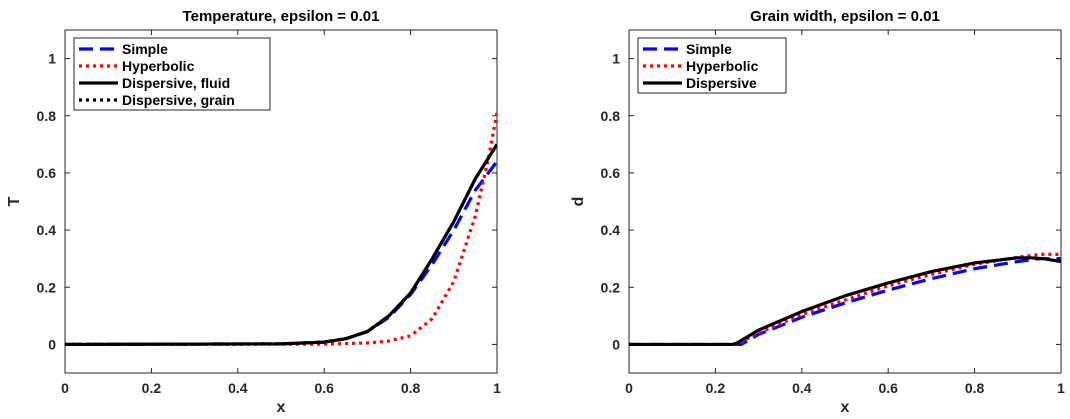  Describe the element at coordinates (845, 16) in the screenshot. I see `chart-title: Grain width, epsilon = 0.01` at that location.